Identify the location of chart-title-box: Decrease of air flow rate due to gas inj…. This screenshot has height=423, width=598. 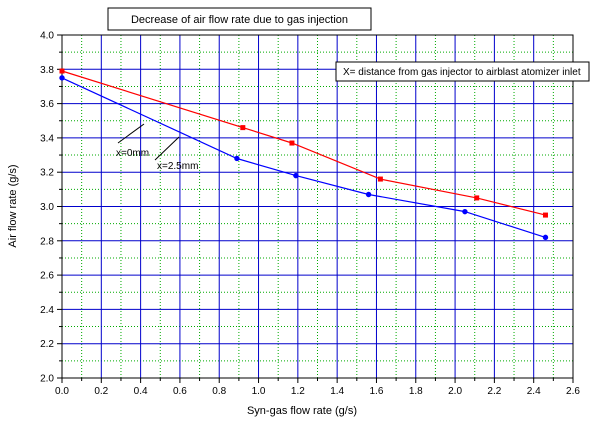
(239, 19).